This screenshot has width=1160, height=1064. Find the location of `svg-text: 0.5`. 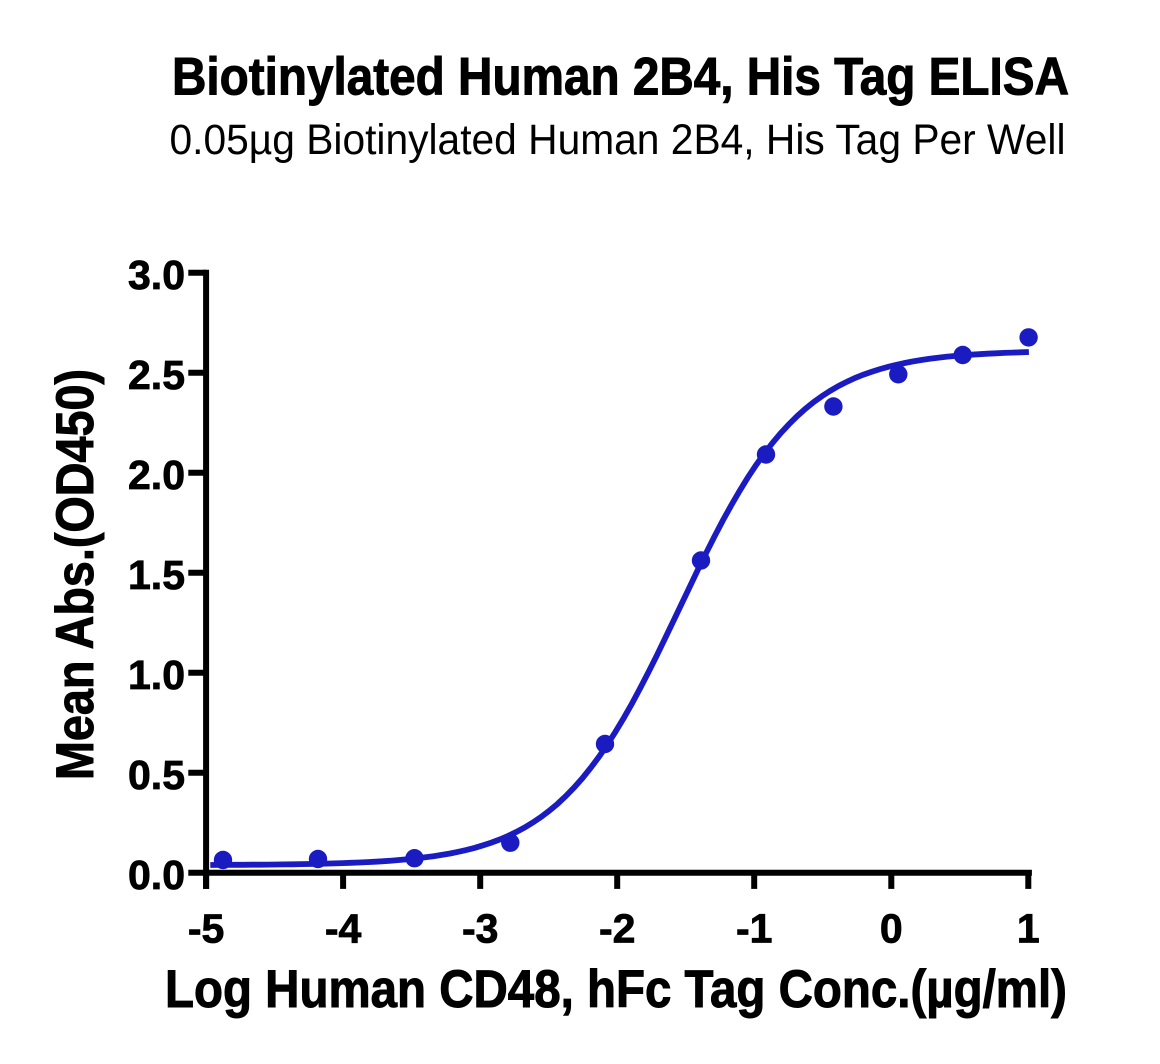

svg-text: 0.5 is located at coordinates (156, 775).